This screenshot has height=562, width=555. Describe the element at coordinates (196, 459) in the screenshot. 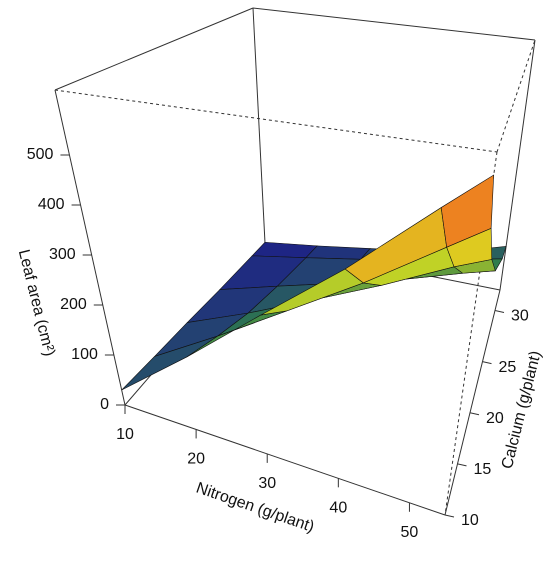

I see `x-tick-label: 20` at that location.